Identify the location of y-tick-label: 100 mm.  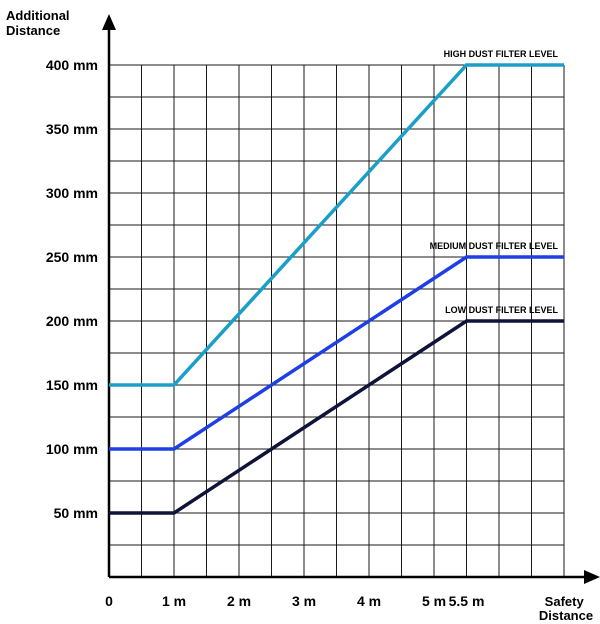
(72, 449).